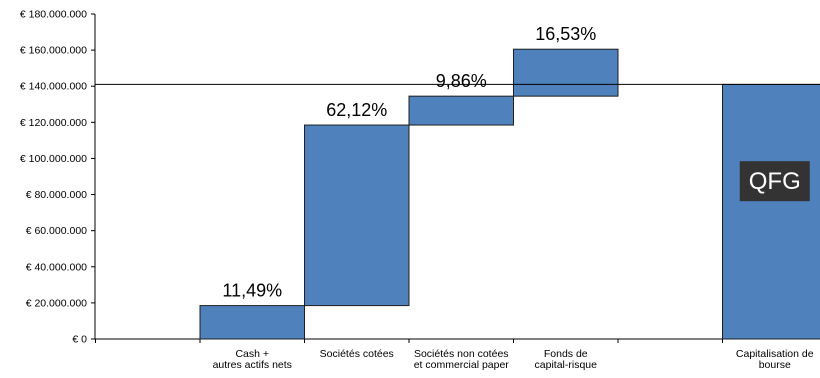 This screenshot has width=820, height=378. I want to click on x-category-label-3-1: capital-risque, so click(566, 365).